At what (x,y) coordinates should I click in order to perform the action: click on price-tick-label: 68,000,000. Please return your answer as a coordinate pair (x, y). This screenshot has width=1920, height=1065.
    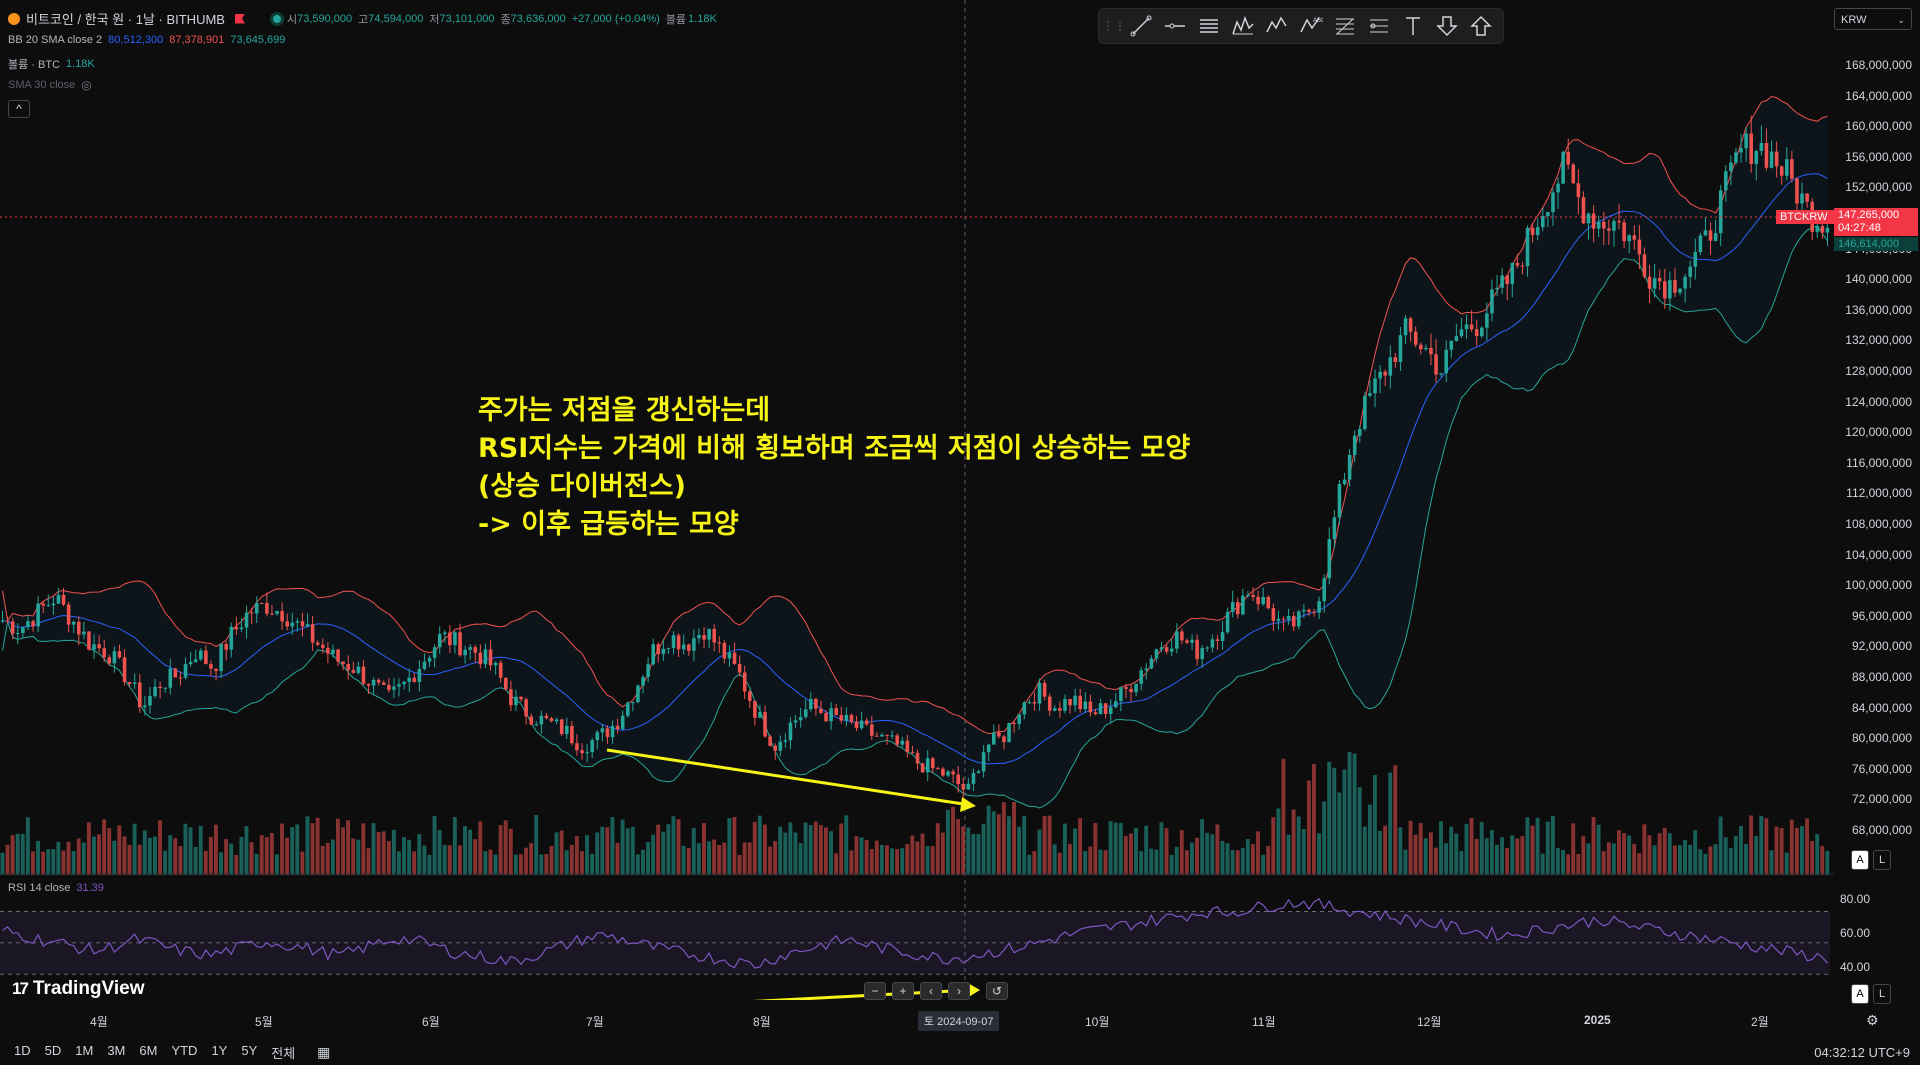
    Looking at the image, I should click on (1881, 830).